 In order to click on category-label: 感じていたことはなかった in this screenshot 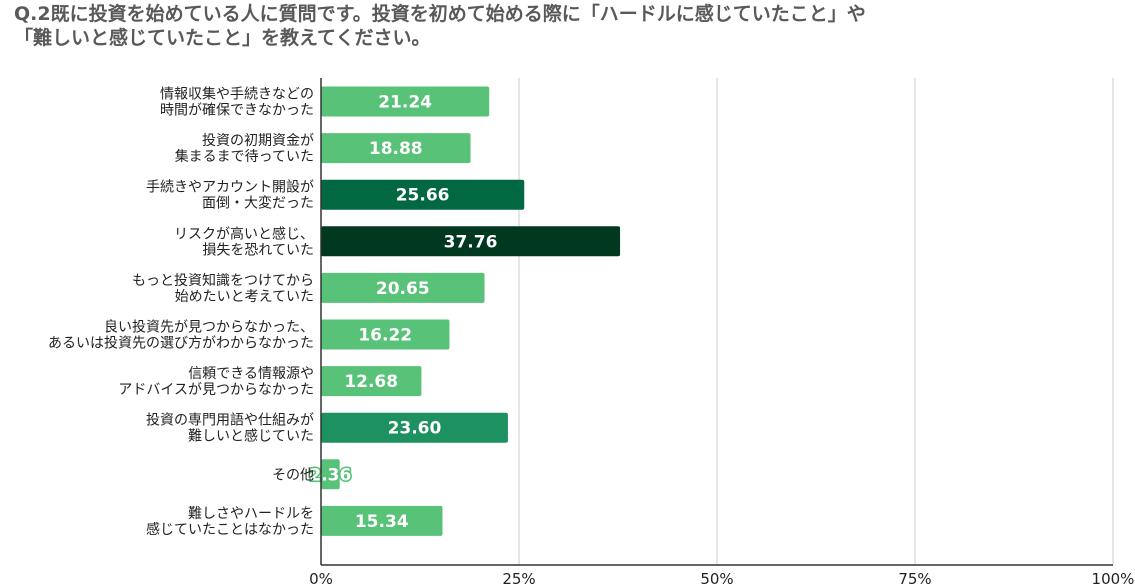, I will do `click(230, 529)`.